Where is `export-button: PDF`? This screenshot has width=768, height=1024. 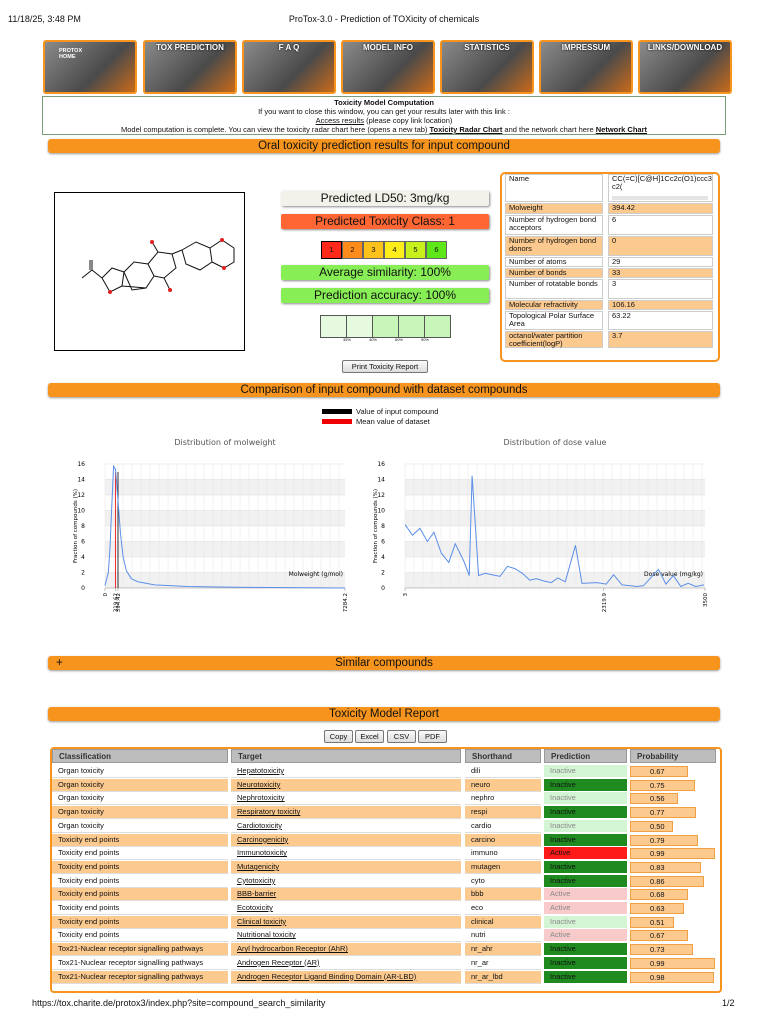 export-button: PDF is located at coordinates (432, 736).